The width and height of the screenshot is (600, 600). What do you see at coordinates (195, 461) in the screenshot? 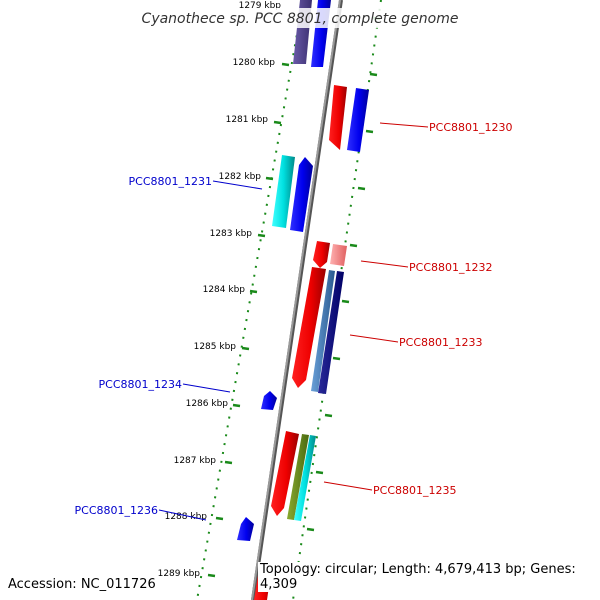
I see `tick-label: 1287 kbp` at bounding box center [195, 461].